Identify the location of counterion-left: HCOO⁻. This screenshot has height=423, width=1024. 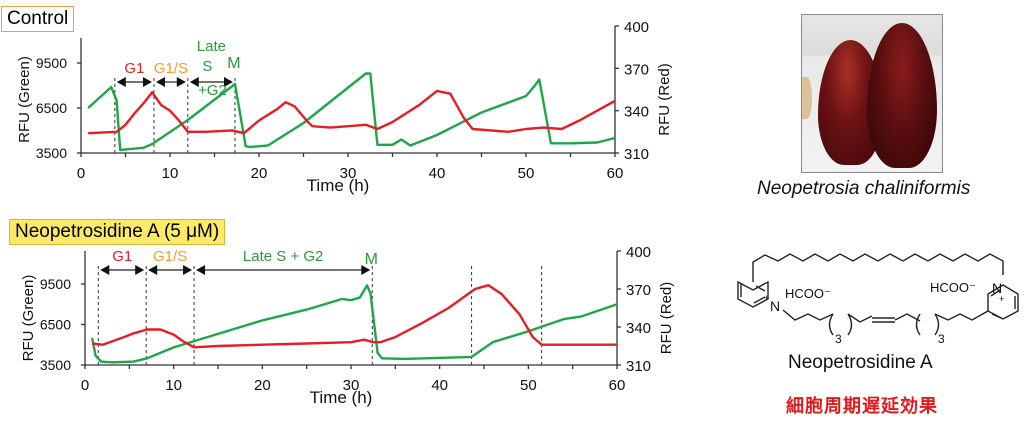
(808, 293).